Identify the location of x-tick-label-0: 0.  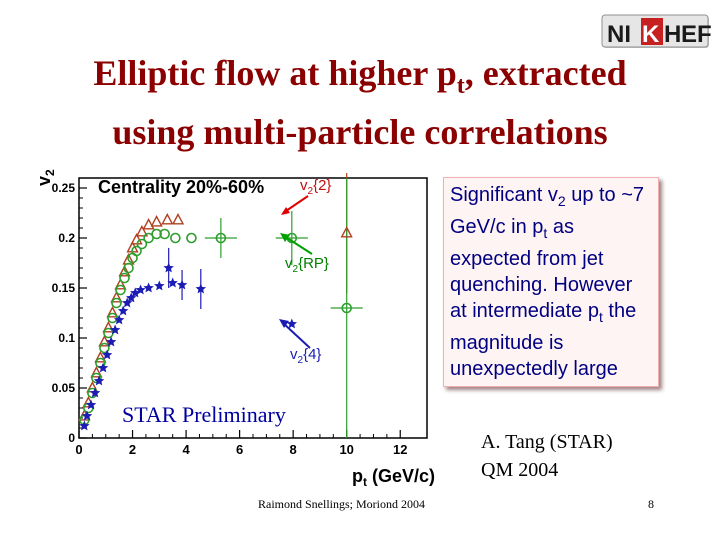
(78, 449).